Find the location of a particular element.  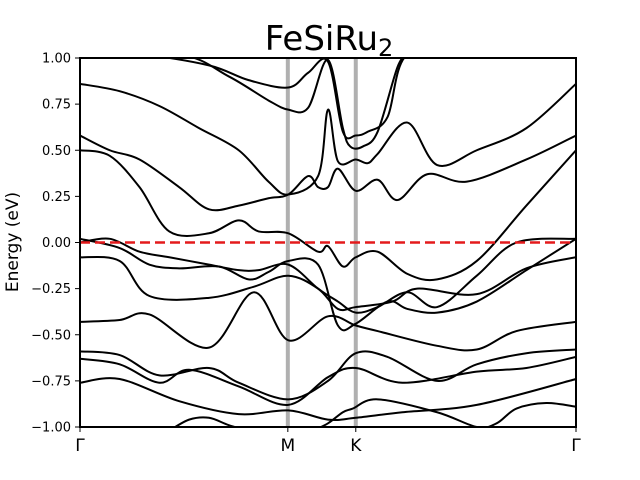

y-tick-label: 0.75 is located at coordinates (56, 105).